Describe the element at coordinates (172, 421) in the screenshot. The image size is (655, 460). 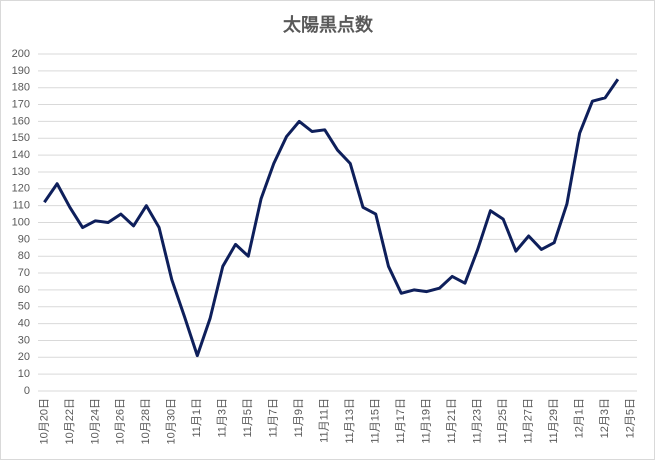
I see `x-tick-label: 10月30日` at that location.